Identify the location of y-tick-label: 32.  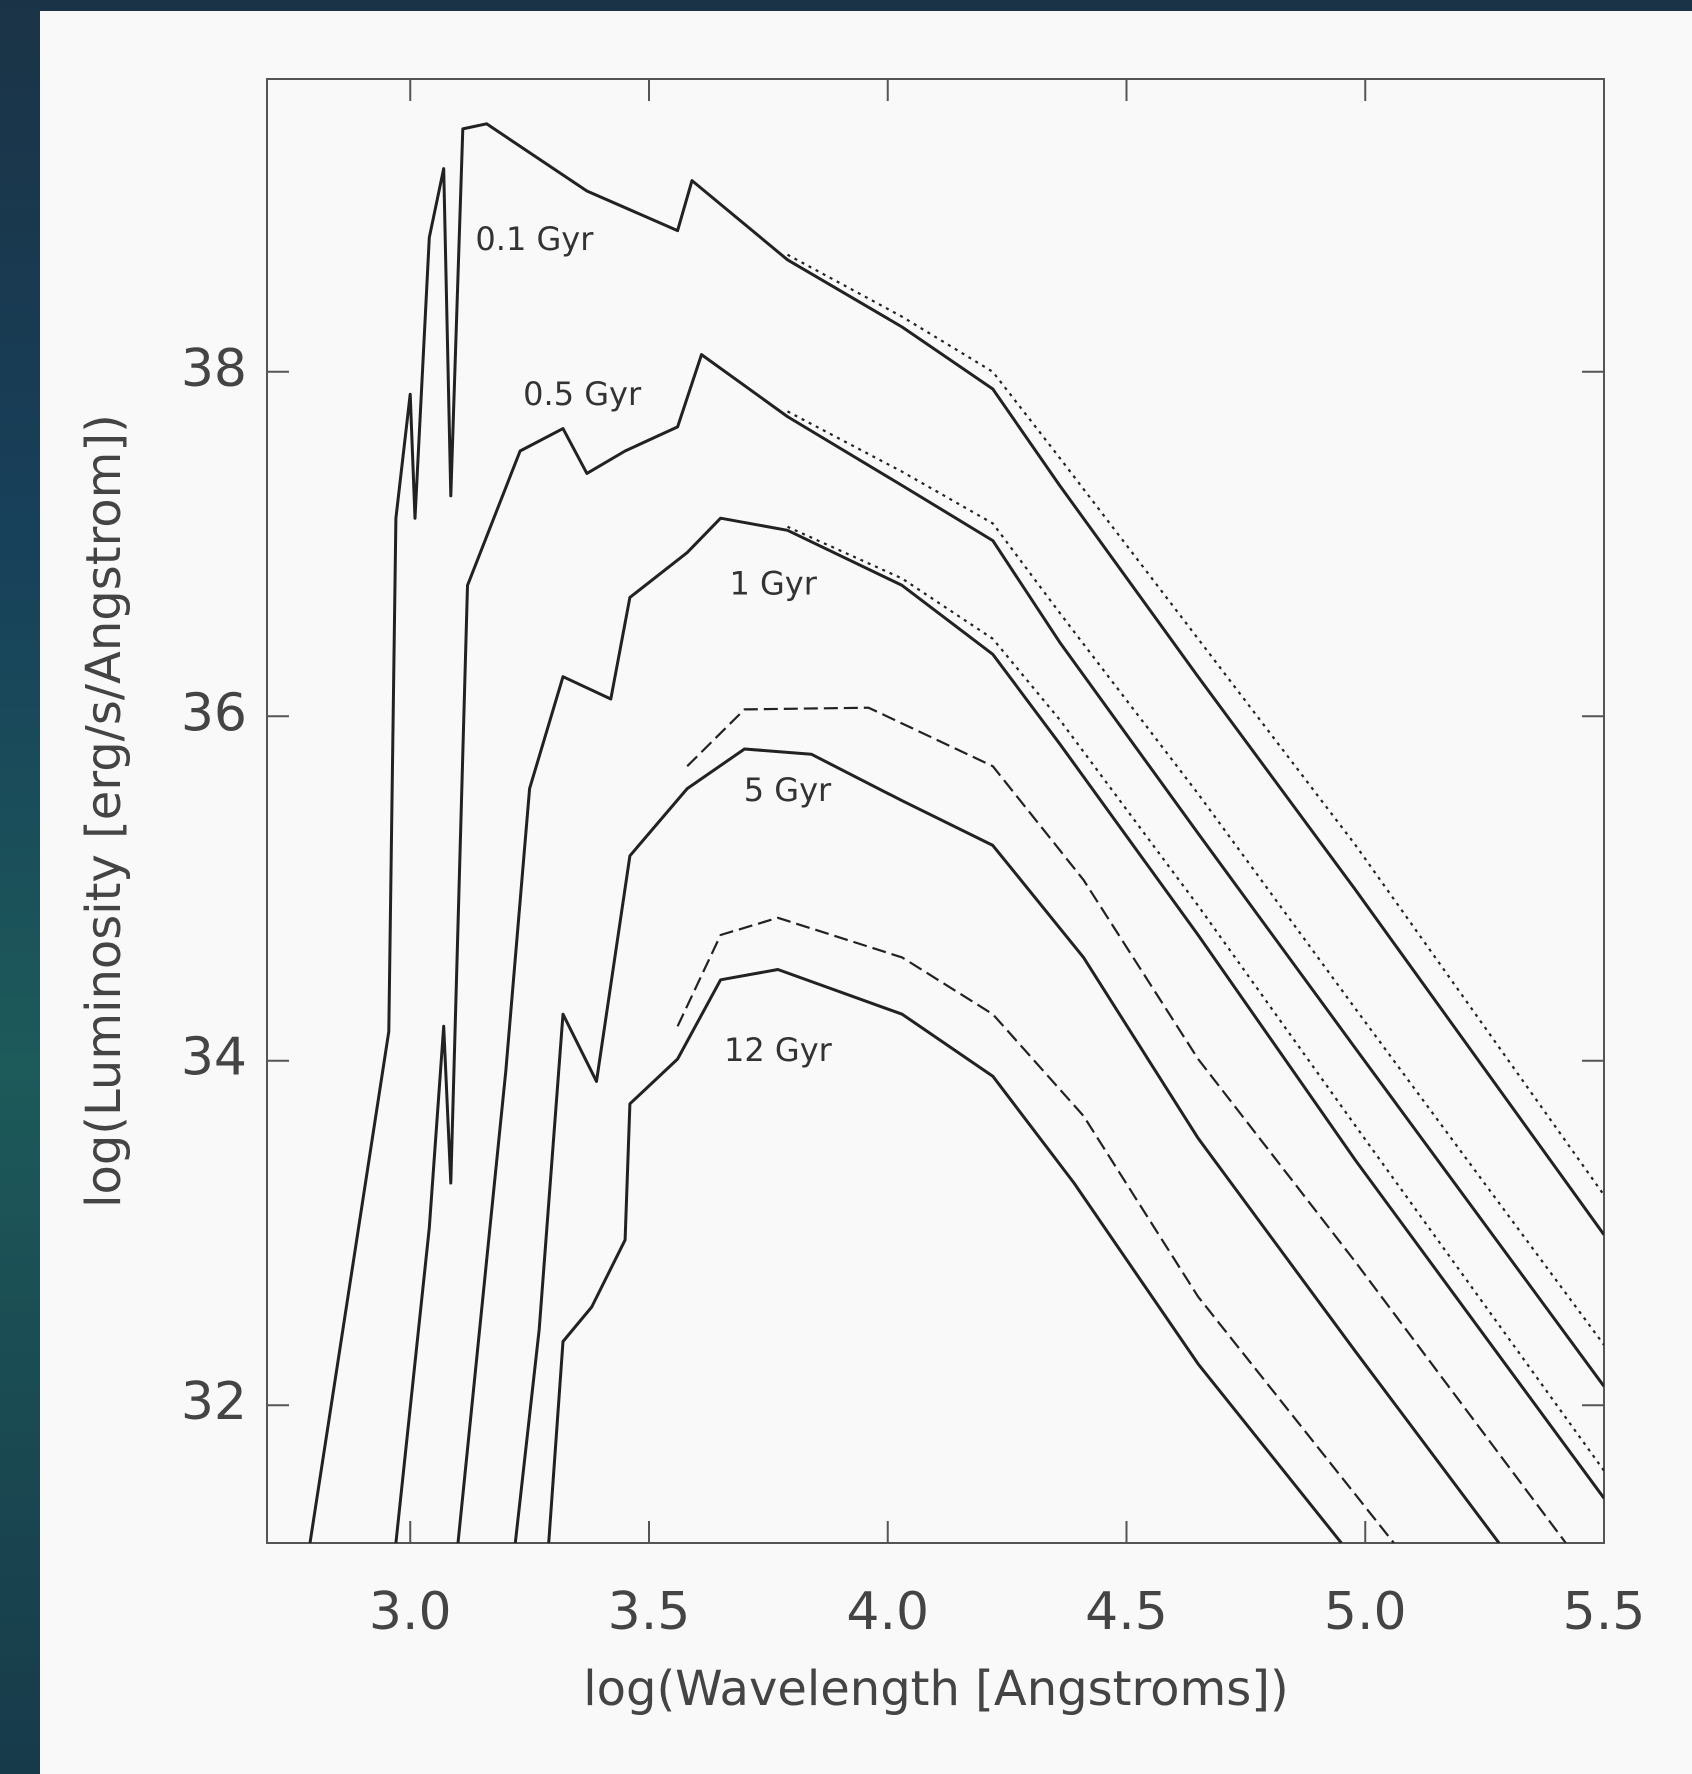
(214, 1402).